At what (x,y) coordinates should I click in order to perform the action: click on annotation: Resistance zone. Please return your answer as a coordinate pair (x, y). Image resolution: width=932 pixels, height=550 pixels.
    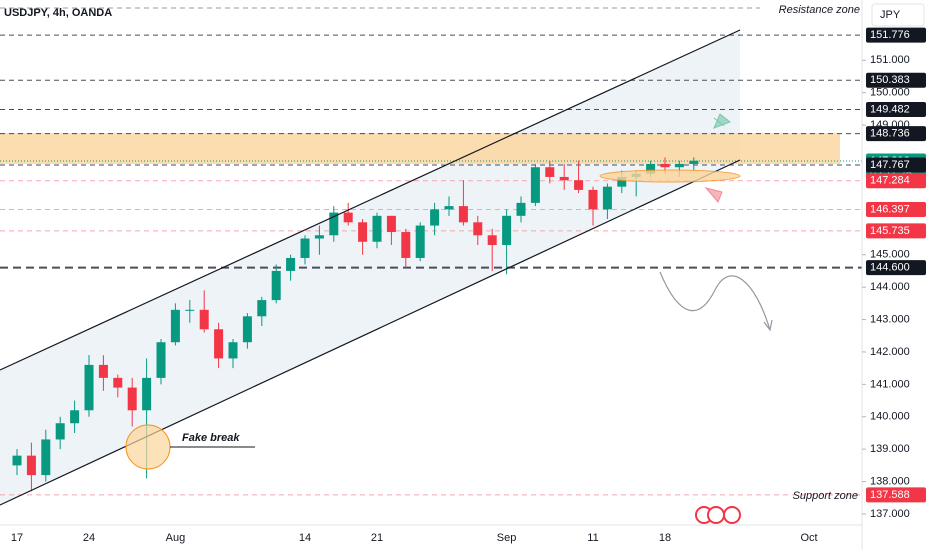
    Looking at the image, I should click on (819, 10).